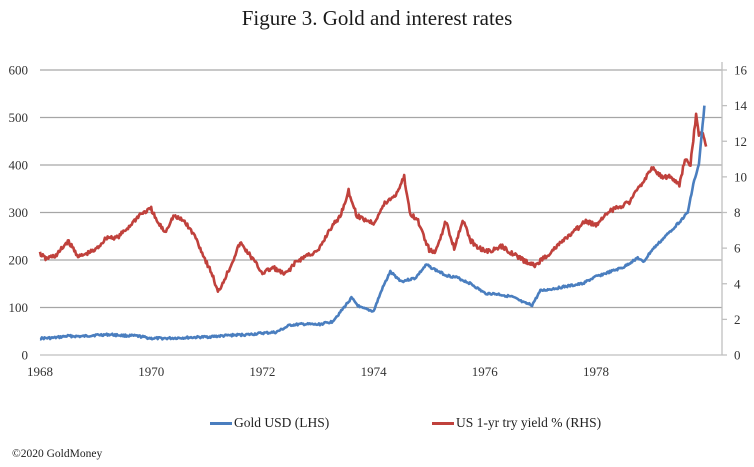 The width and height of the screenshot is (754, 467). I want to click on y-left-tick-label: 100, so click(19, 307).